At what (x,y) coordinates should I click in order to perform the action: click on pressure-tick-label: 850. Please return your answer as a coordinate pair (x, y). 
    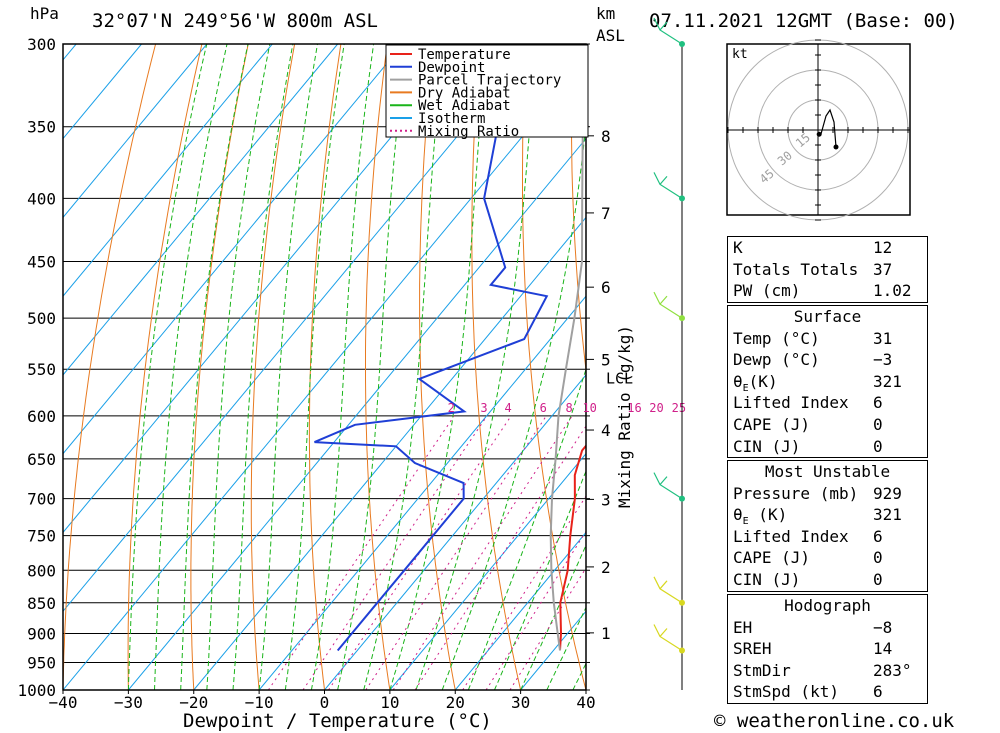
    Looking at the image, I should click on (41, 603).